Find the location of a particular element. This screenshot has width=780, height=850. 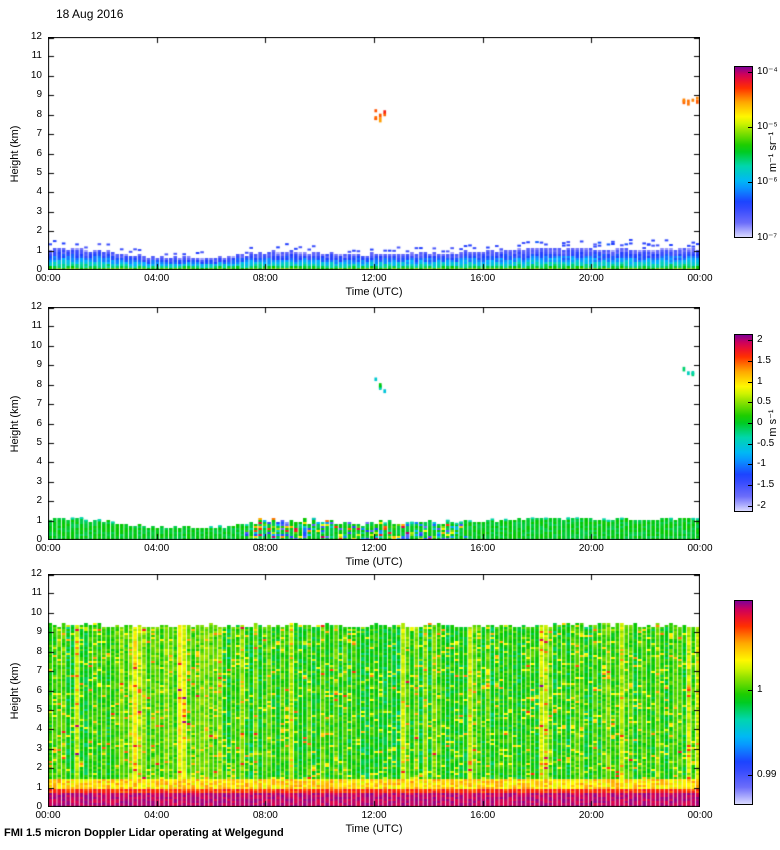

colorbar-tick-label: -1 is located at coordinates (761, 464).